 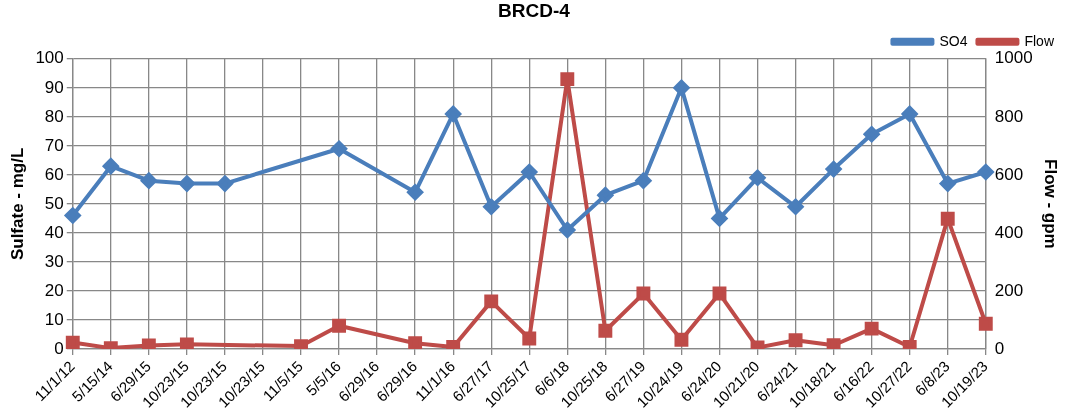 What do you see at coordinates (49, 58) in the screenshot?
I see `y-tick-label: 100` at bounding box center [49, 58].